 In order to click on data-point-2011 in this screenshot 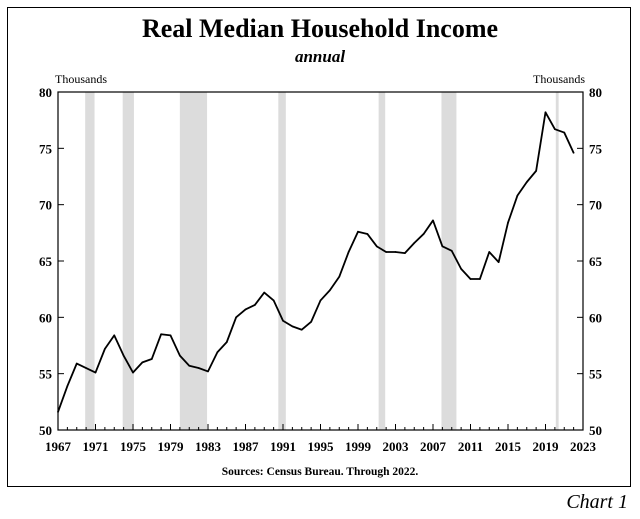, I will do `click(470, 279)`.